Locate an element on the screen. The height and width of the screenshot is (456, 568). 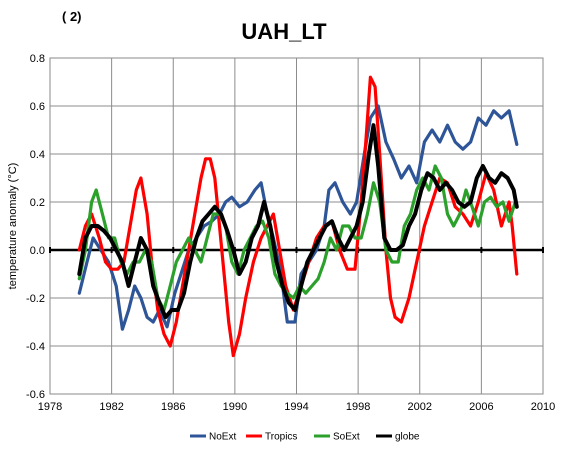
legend-item-globe: globe is located at coordinates (398, 437).